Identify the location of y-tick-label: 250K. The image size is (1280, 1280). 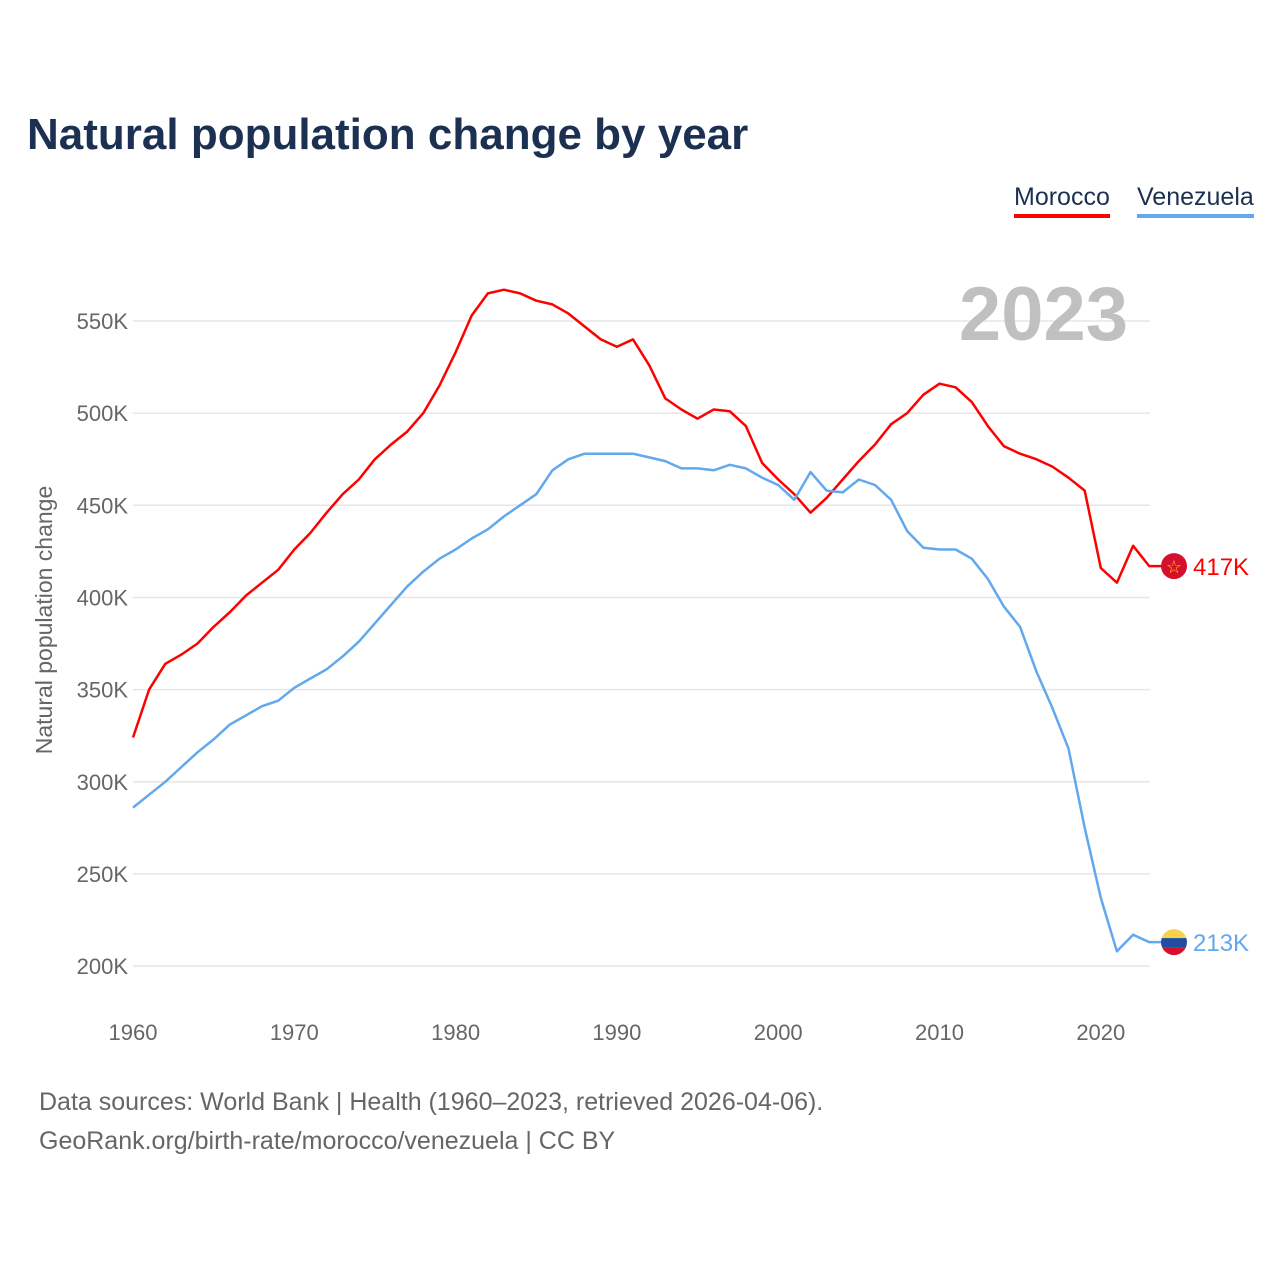
(103, 874).